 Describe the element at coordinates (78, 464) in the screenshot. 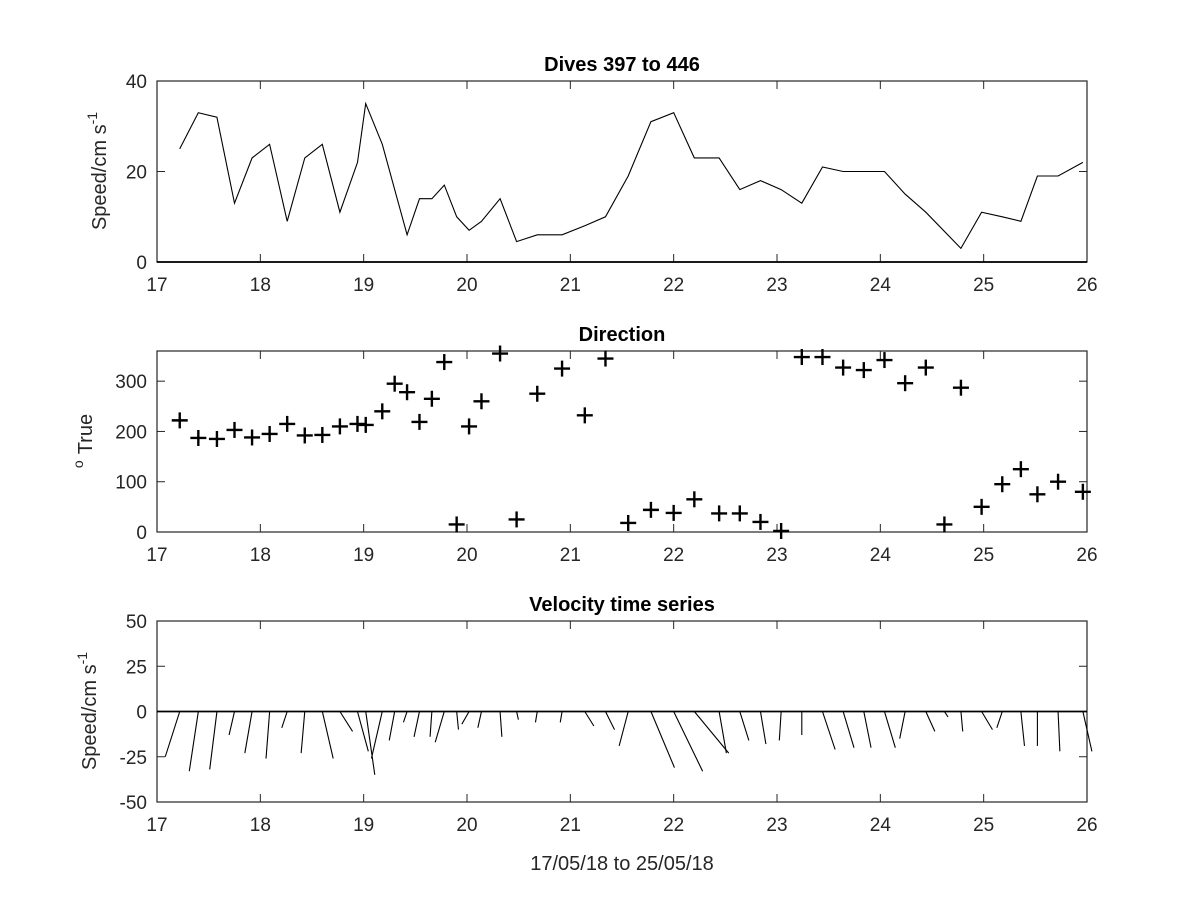

I see `direction-ylabel-superscript: o` at that location.